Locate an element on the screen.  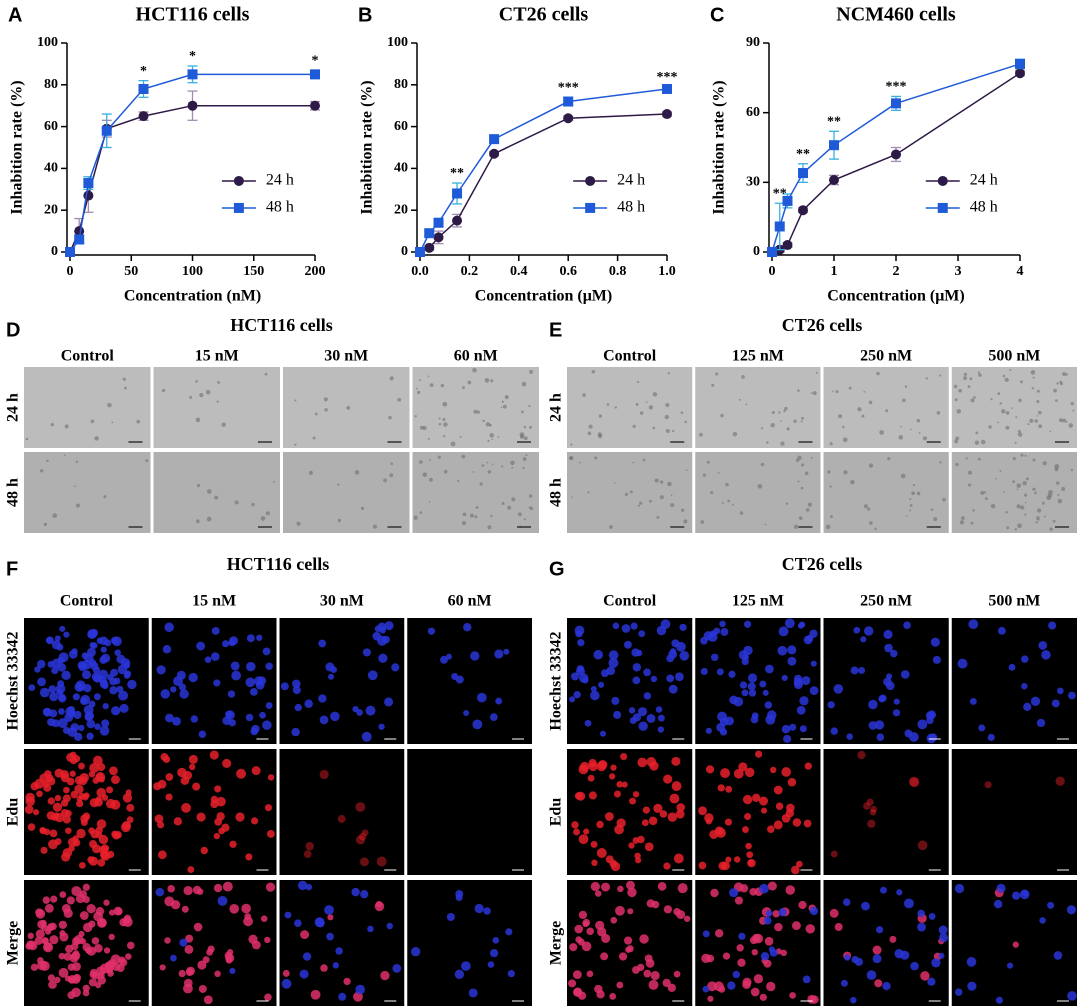
y-tick-label: 60 is located at coordinates (753, 112).